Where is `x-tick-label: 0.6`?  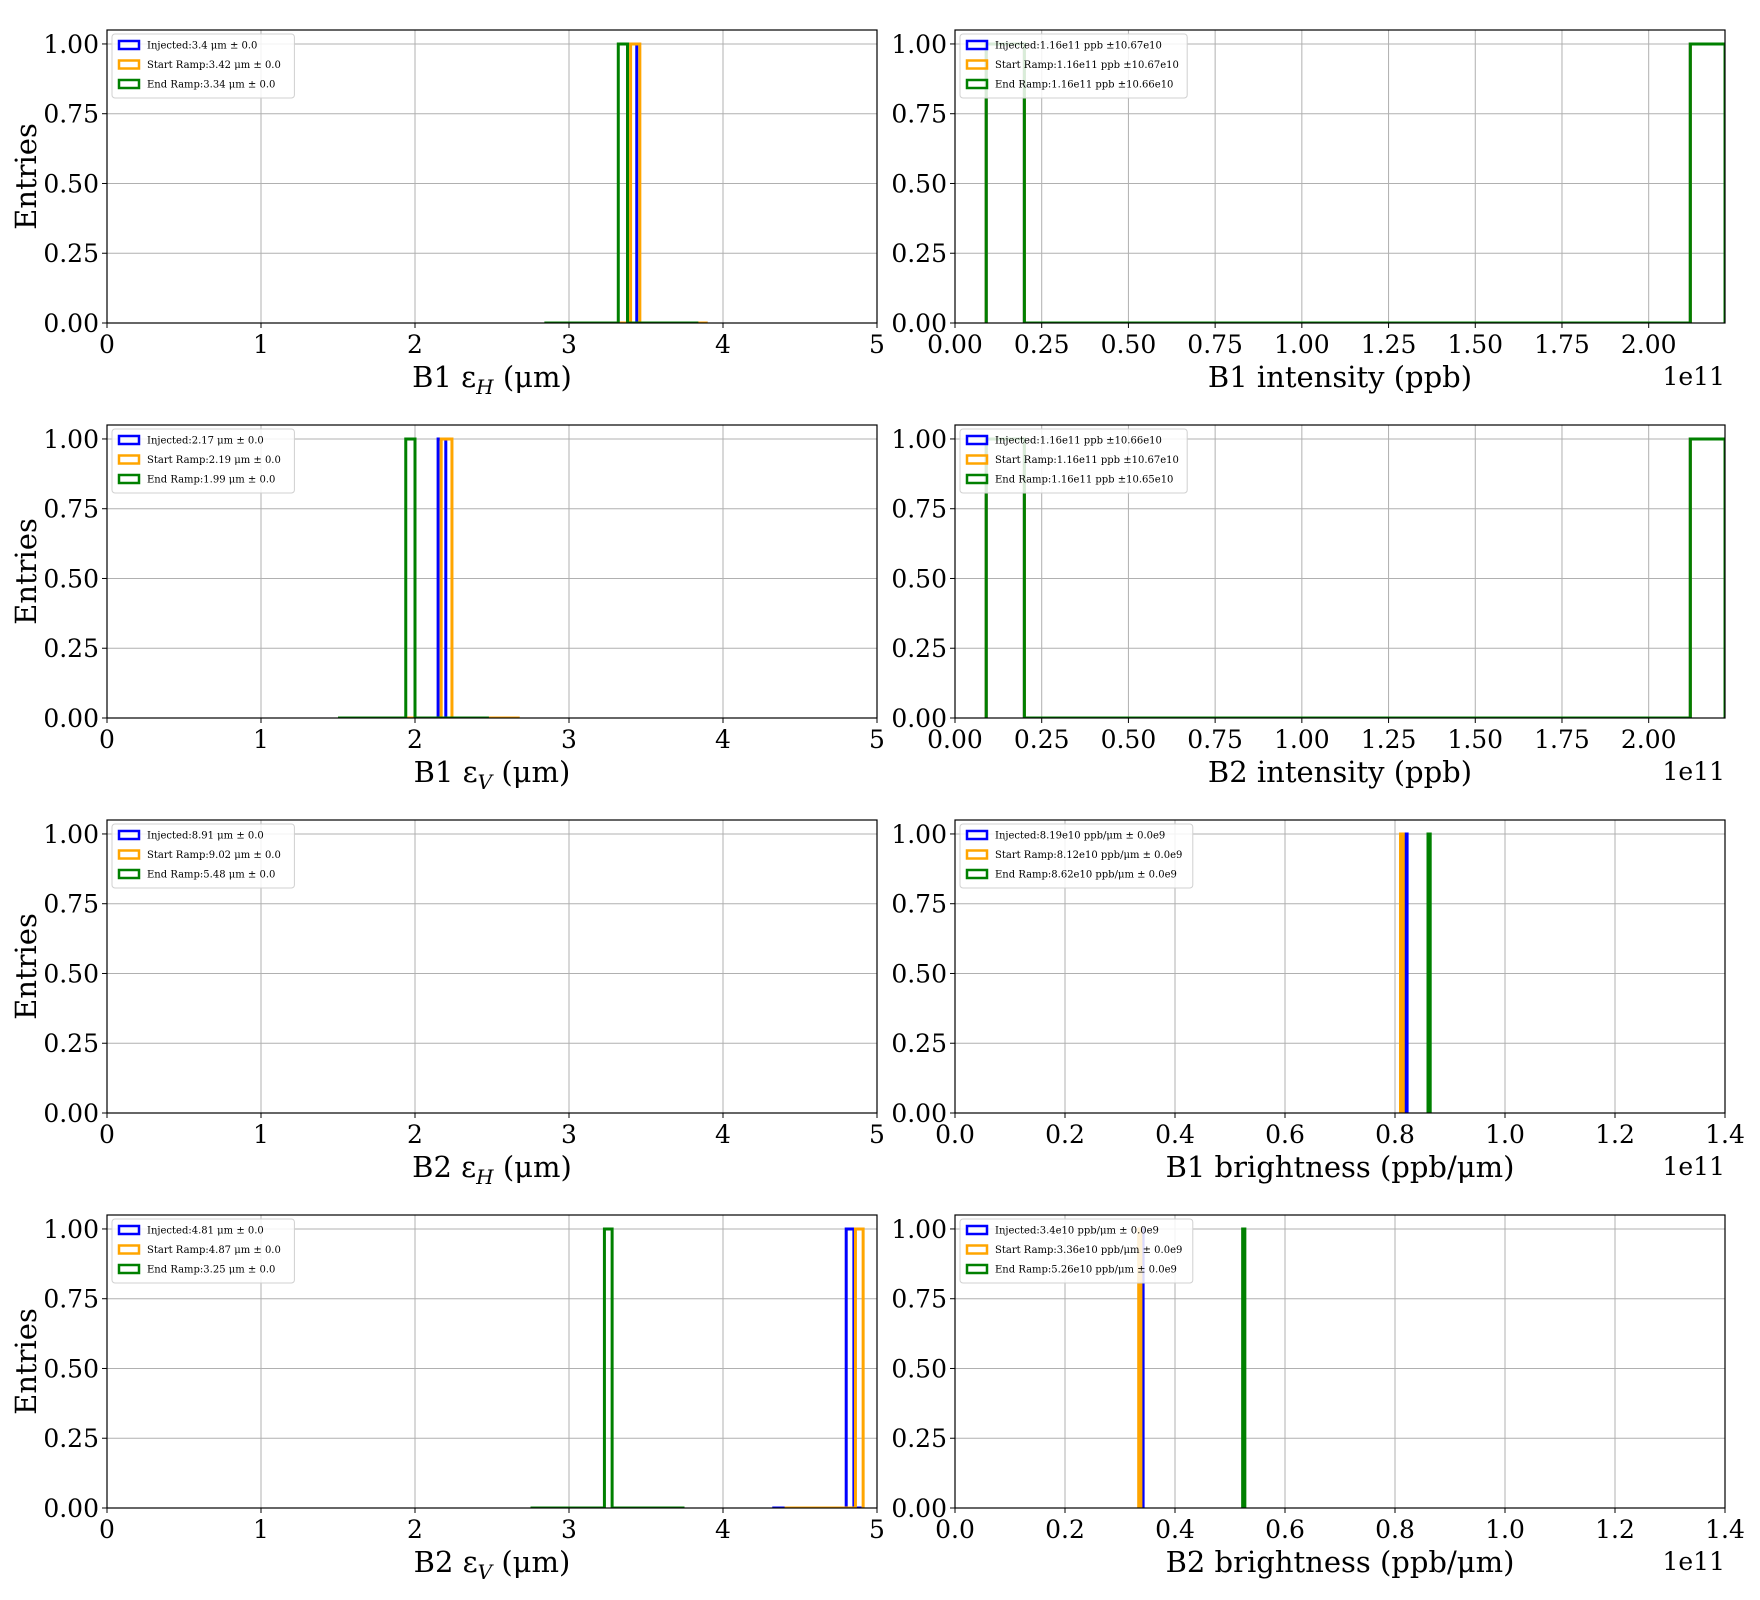
x-tick-label: 0.6 is located at coordinates (1285, 1529).